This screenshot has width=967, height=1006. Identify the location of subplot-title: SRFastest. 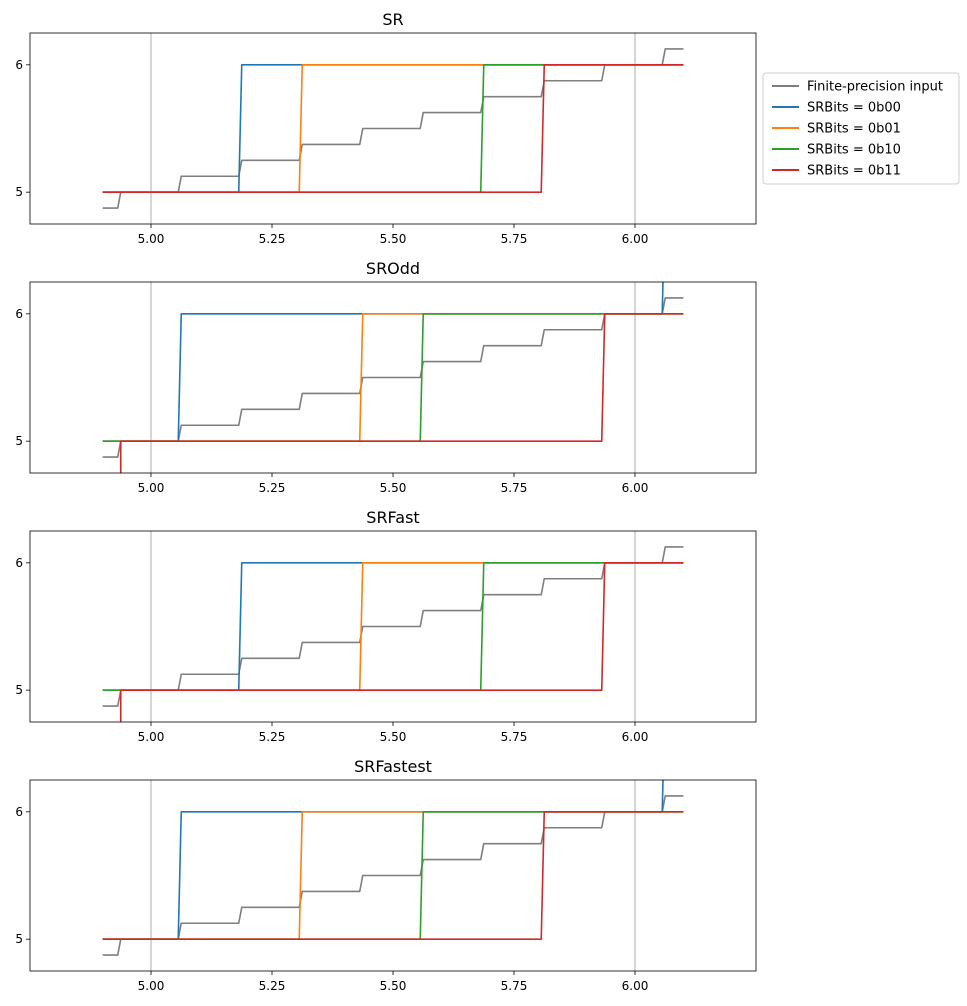
(393, 766).